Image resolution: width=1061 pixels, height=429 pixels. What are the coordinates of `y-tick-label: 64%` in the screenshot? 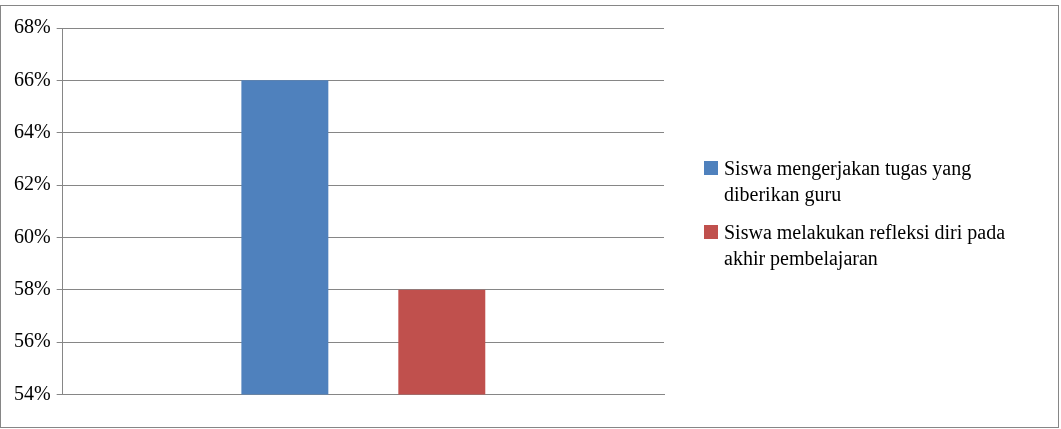 It's located at (32, 130).